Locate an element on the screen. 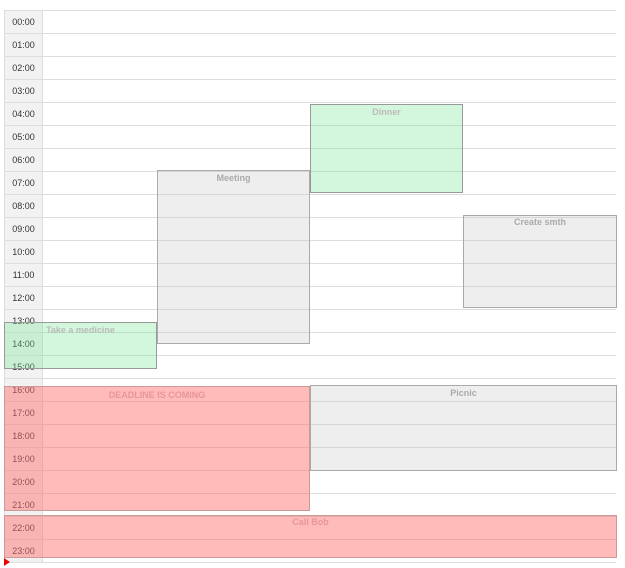 This screenshot has height=568, width=625. hour-label: 07:00 is located at coordinates (23, 183).